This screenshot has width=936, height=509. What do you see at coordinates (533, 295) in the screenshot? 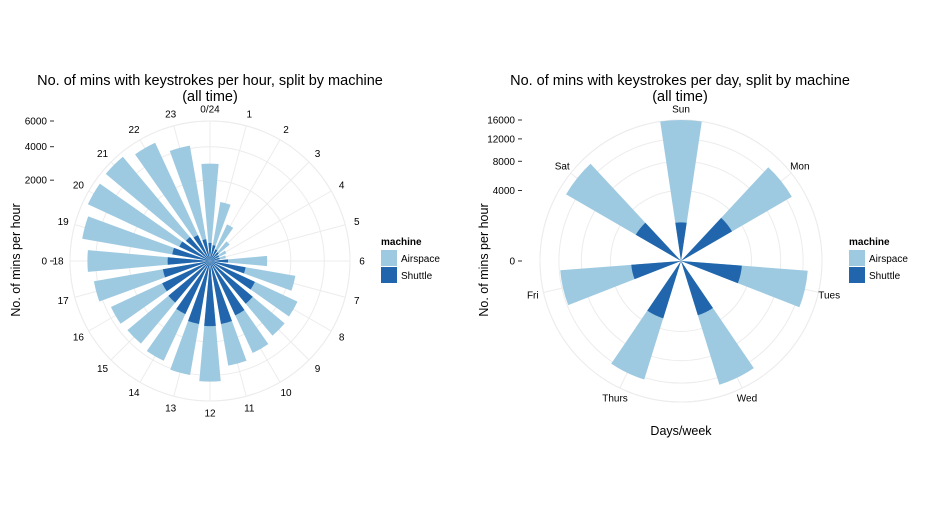
I see `daily-category-label: Fri` at bounding box center [533, 295].